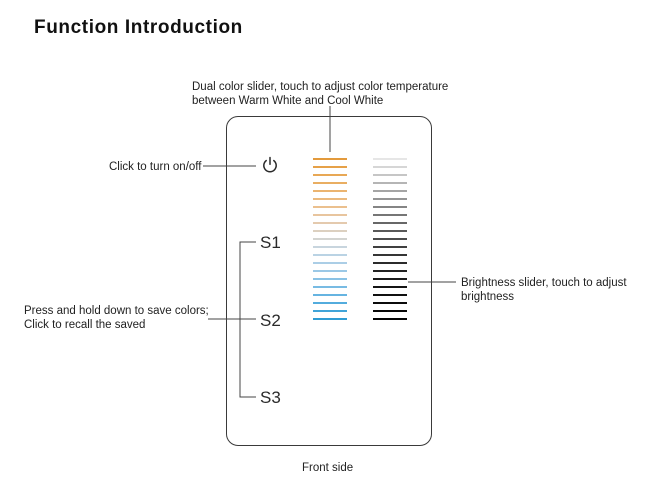  Describe the element at coordinates (270, 165) in the screenshot. I see `power-icon` at that location.